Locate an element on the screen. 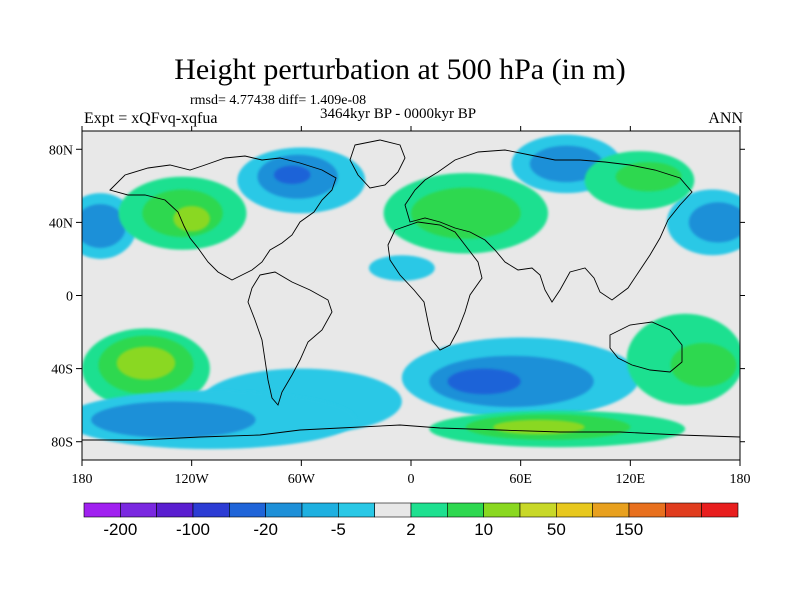  north-pacific-blue-east-mid is located at coordinates (714, 222).